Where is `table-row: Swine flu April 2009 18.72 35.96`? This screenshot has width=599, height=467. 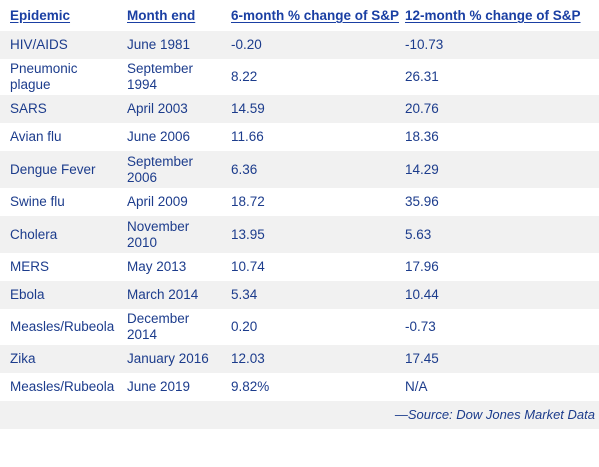
table-row: Swine flu April 2009 18.72 35.96 is located at coordinates (299, 202).